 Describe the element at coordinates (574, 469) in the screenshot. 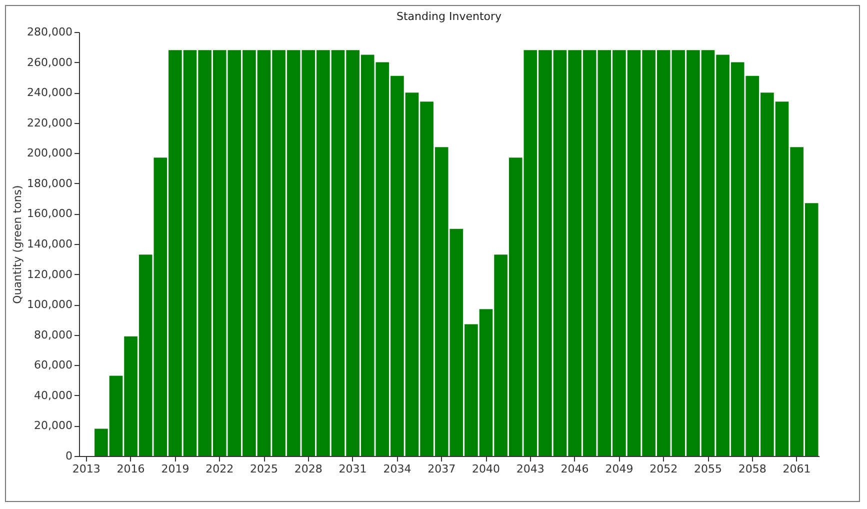

I see `x-tick-label: 2046` at that location.